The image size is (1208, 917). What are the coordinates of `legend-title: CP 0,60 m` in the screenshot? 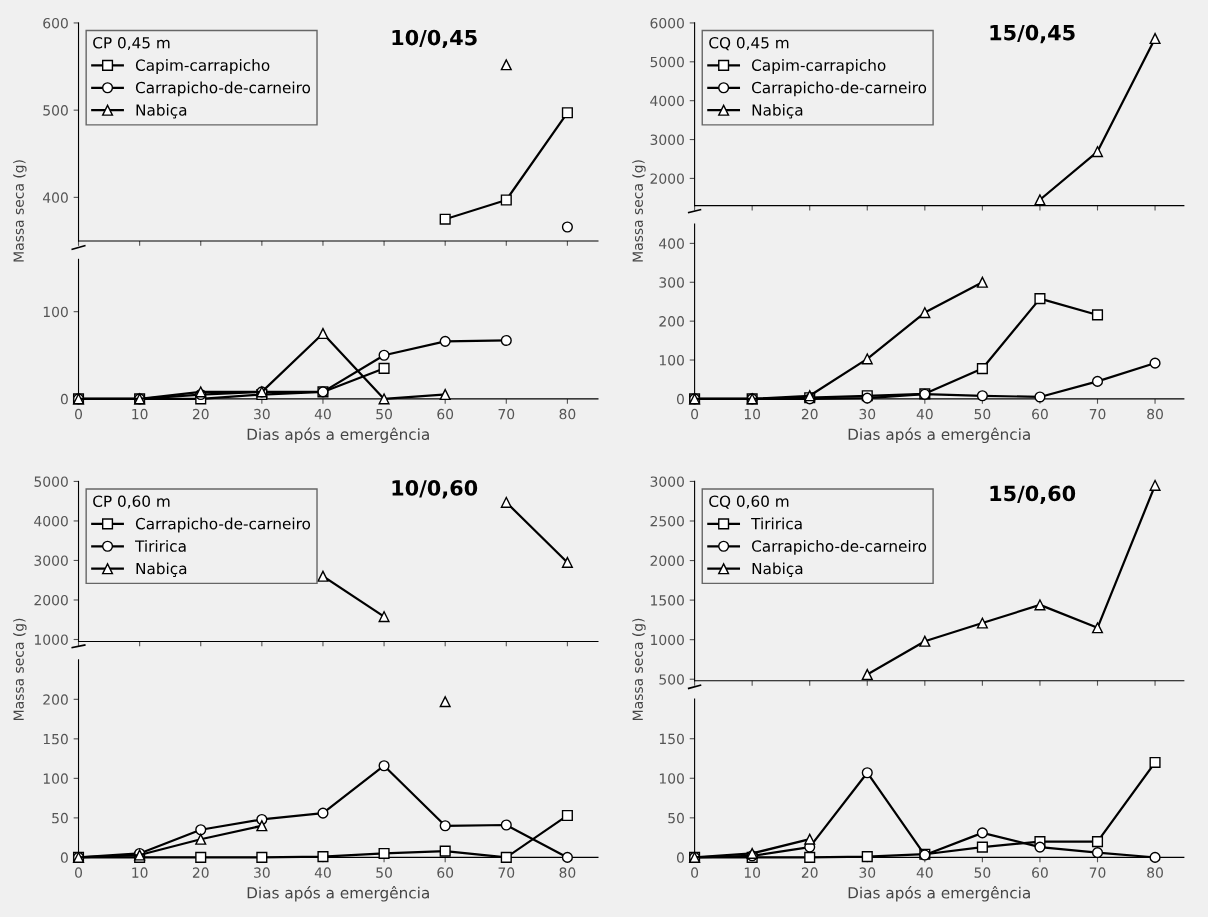 It's located at (131, 502).